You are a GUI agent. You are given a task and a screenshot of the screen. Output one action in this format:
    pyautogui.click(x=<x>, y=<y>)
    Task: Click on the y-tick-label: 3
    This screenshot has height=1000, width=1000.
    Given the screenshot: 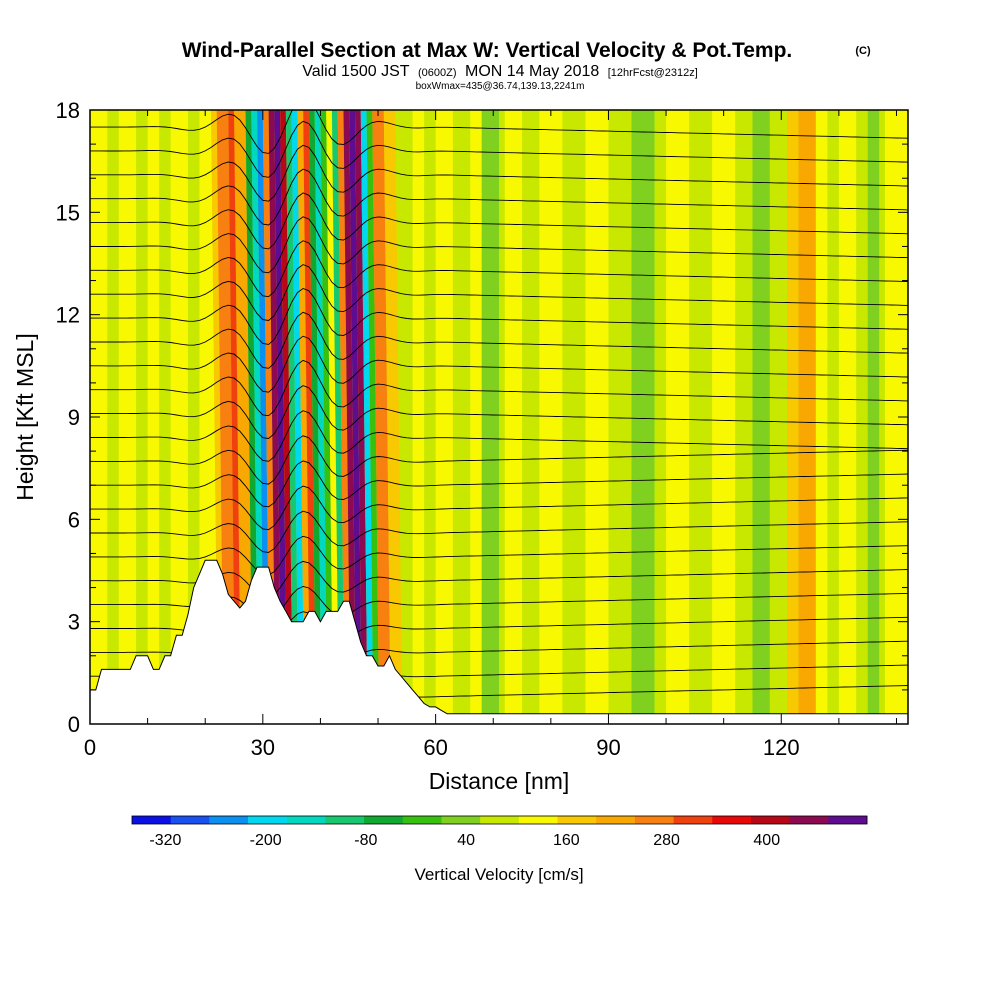 What is the action you would take?
    pyautogui.click(x=74, y=622)
    